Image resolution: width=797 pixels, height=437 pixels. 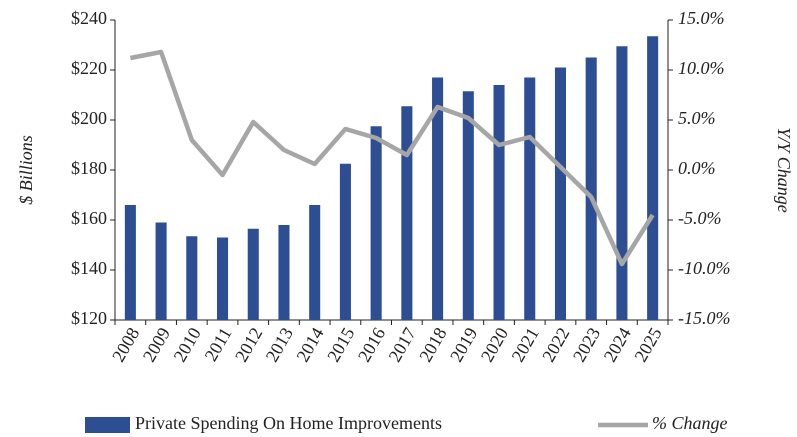 What do you see at coordinates (309, 344) in the screenshot?
I see `x-tick-label: 2014` at bounding box center [309, 344].